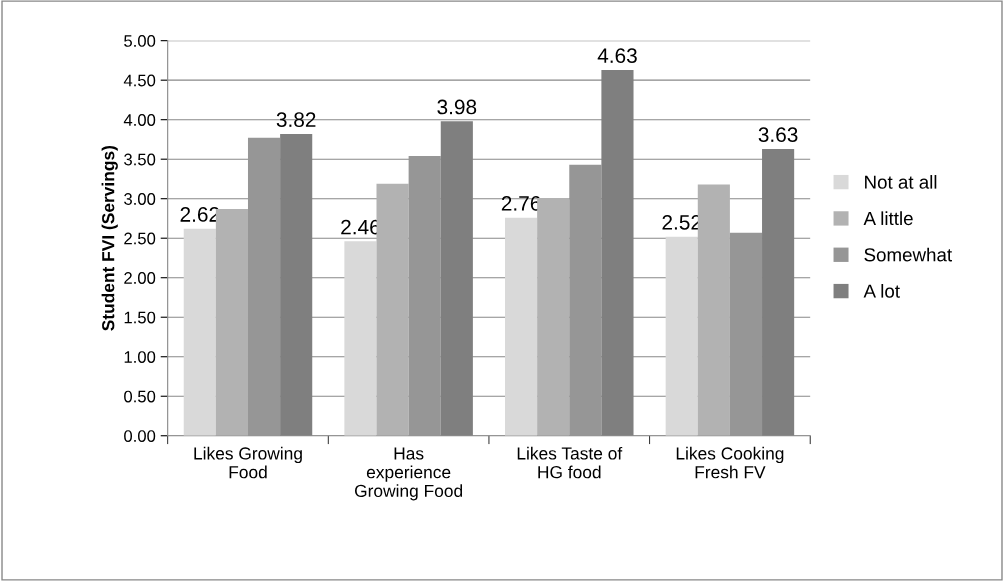  What do you see at coordinates (570, 462) in the screenshot?
I see `x-tick-label: Likes Taste of HG food` at bounding box center [570, 462].